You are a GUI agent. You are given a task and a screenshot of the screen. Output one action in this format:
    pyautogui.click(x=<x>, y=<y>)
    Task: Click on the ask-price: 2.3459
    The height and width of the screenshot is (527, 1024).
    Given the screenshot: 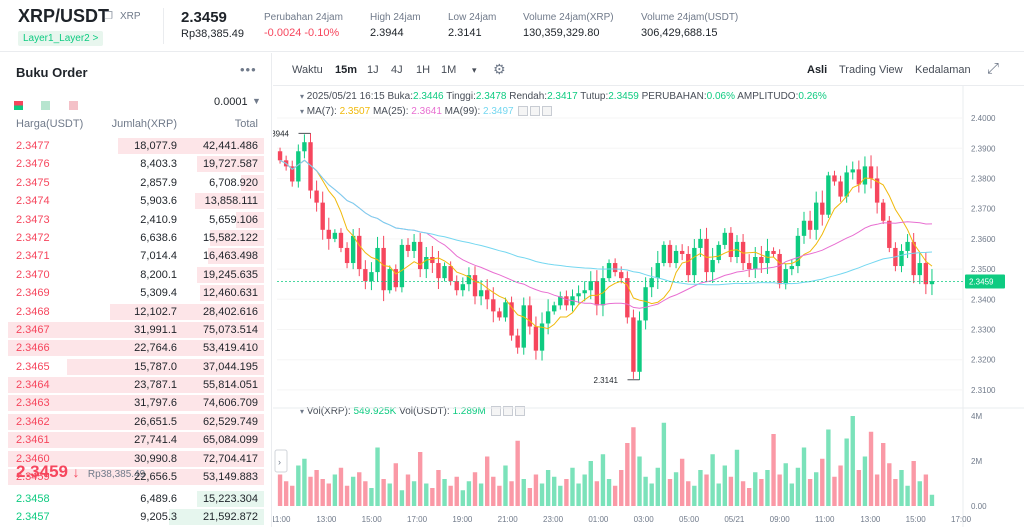 What is the action you would take?
    pyautogui.click(x=33, y=477)
    